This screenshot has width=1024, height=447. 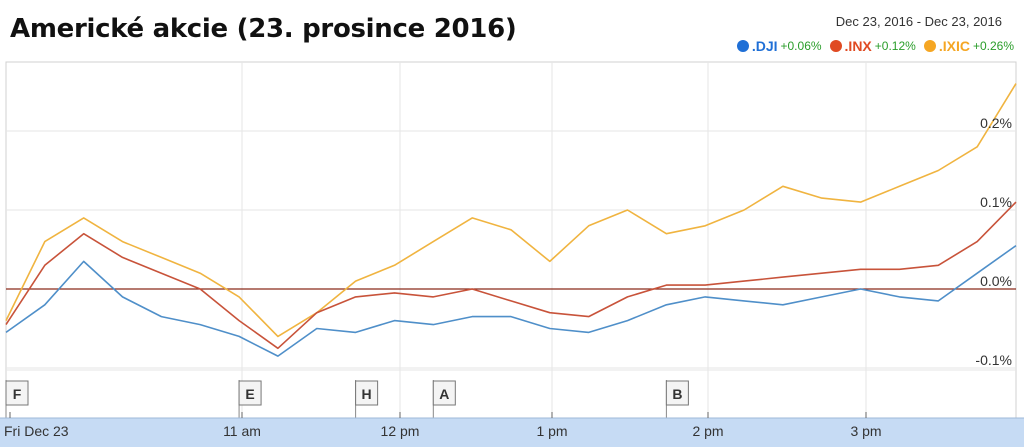 I want to click on date-range: Dec 23, 2016 - Dec 23, 2016, so click(x=918, y=21).